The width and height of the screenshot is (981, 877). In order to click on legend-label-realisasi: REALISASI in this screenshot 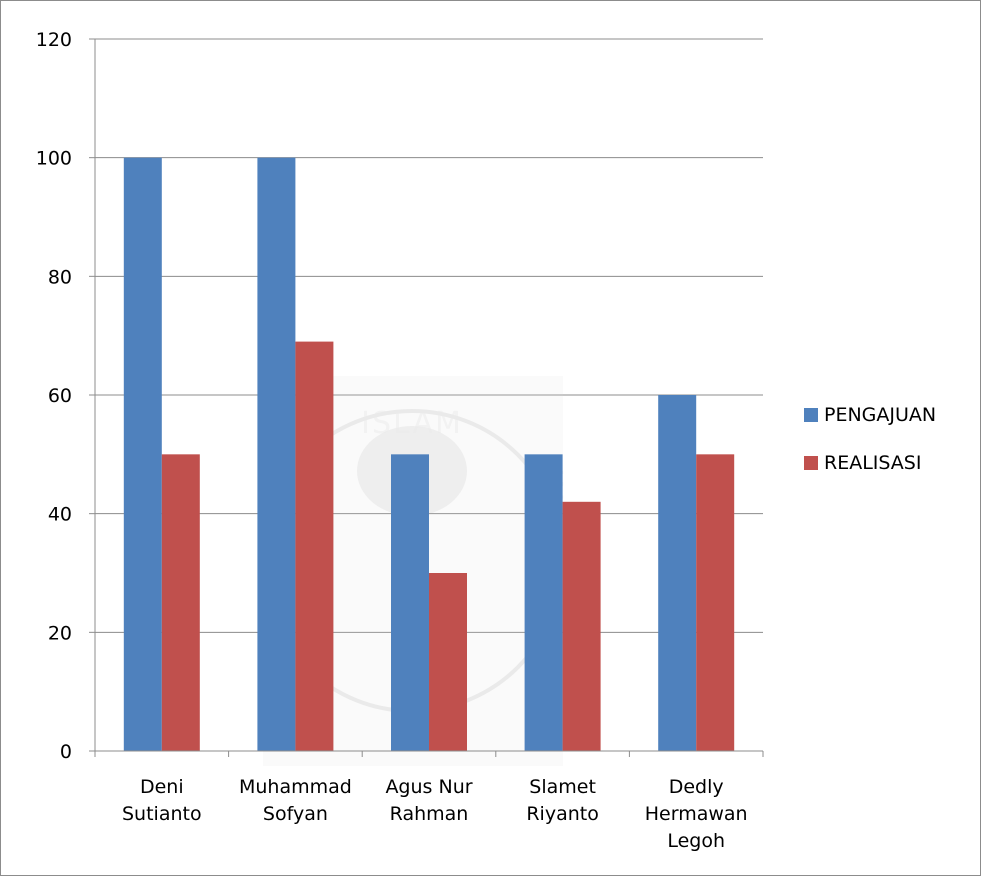, I will do `click(872, 463)`.